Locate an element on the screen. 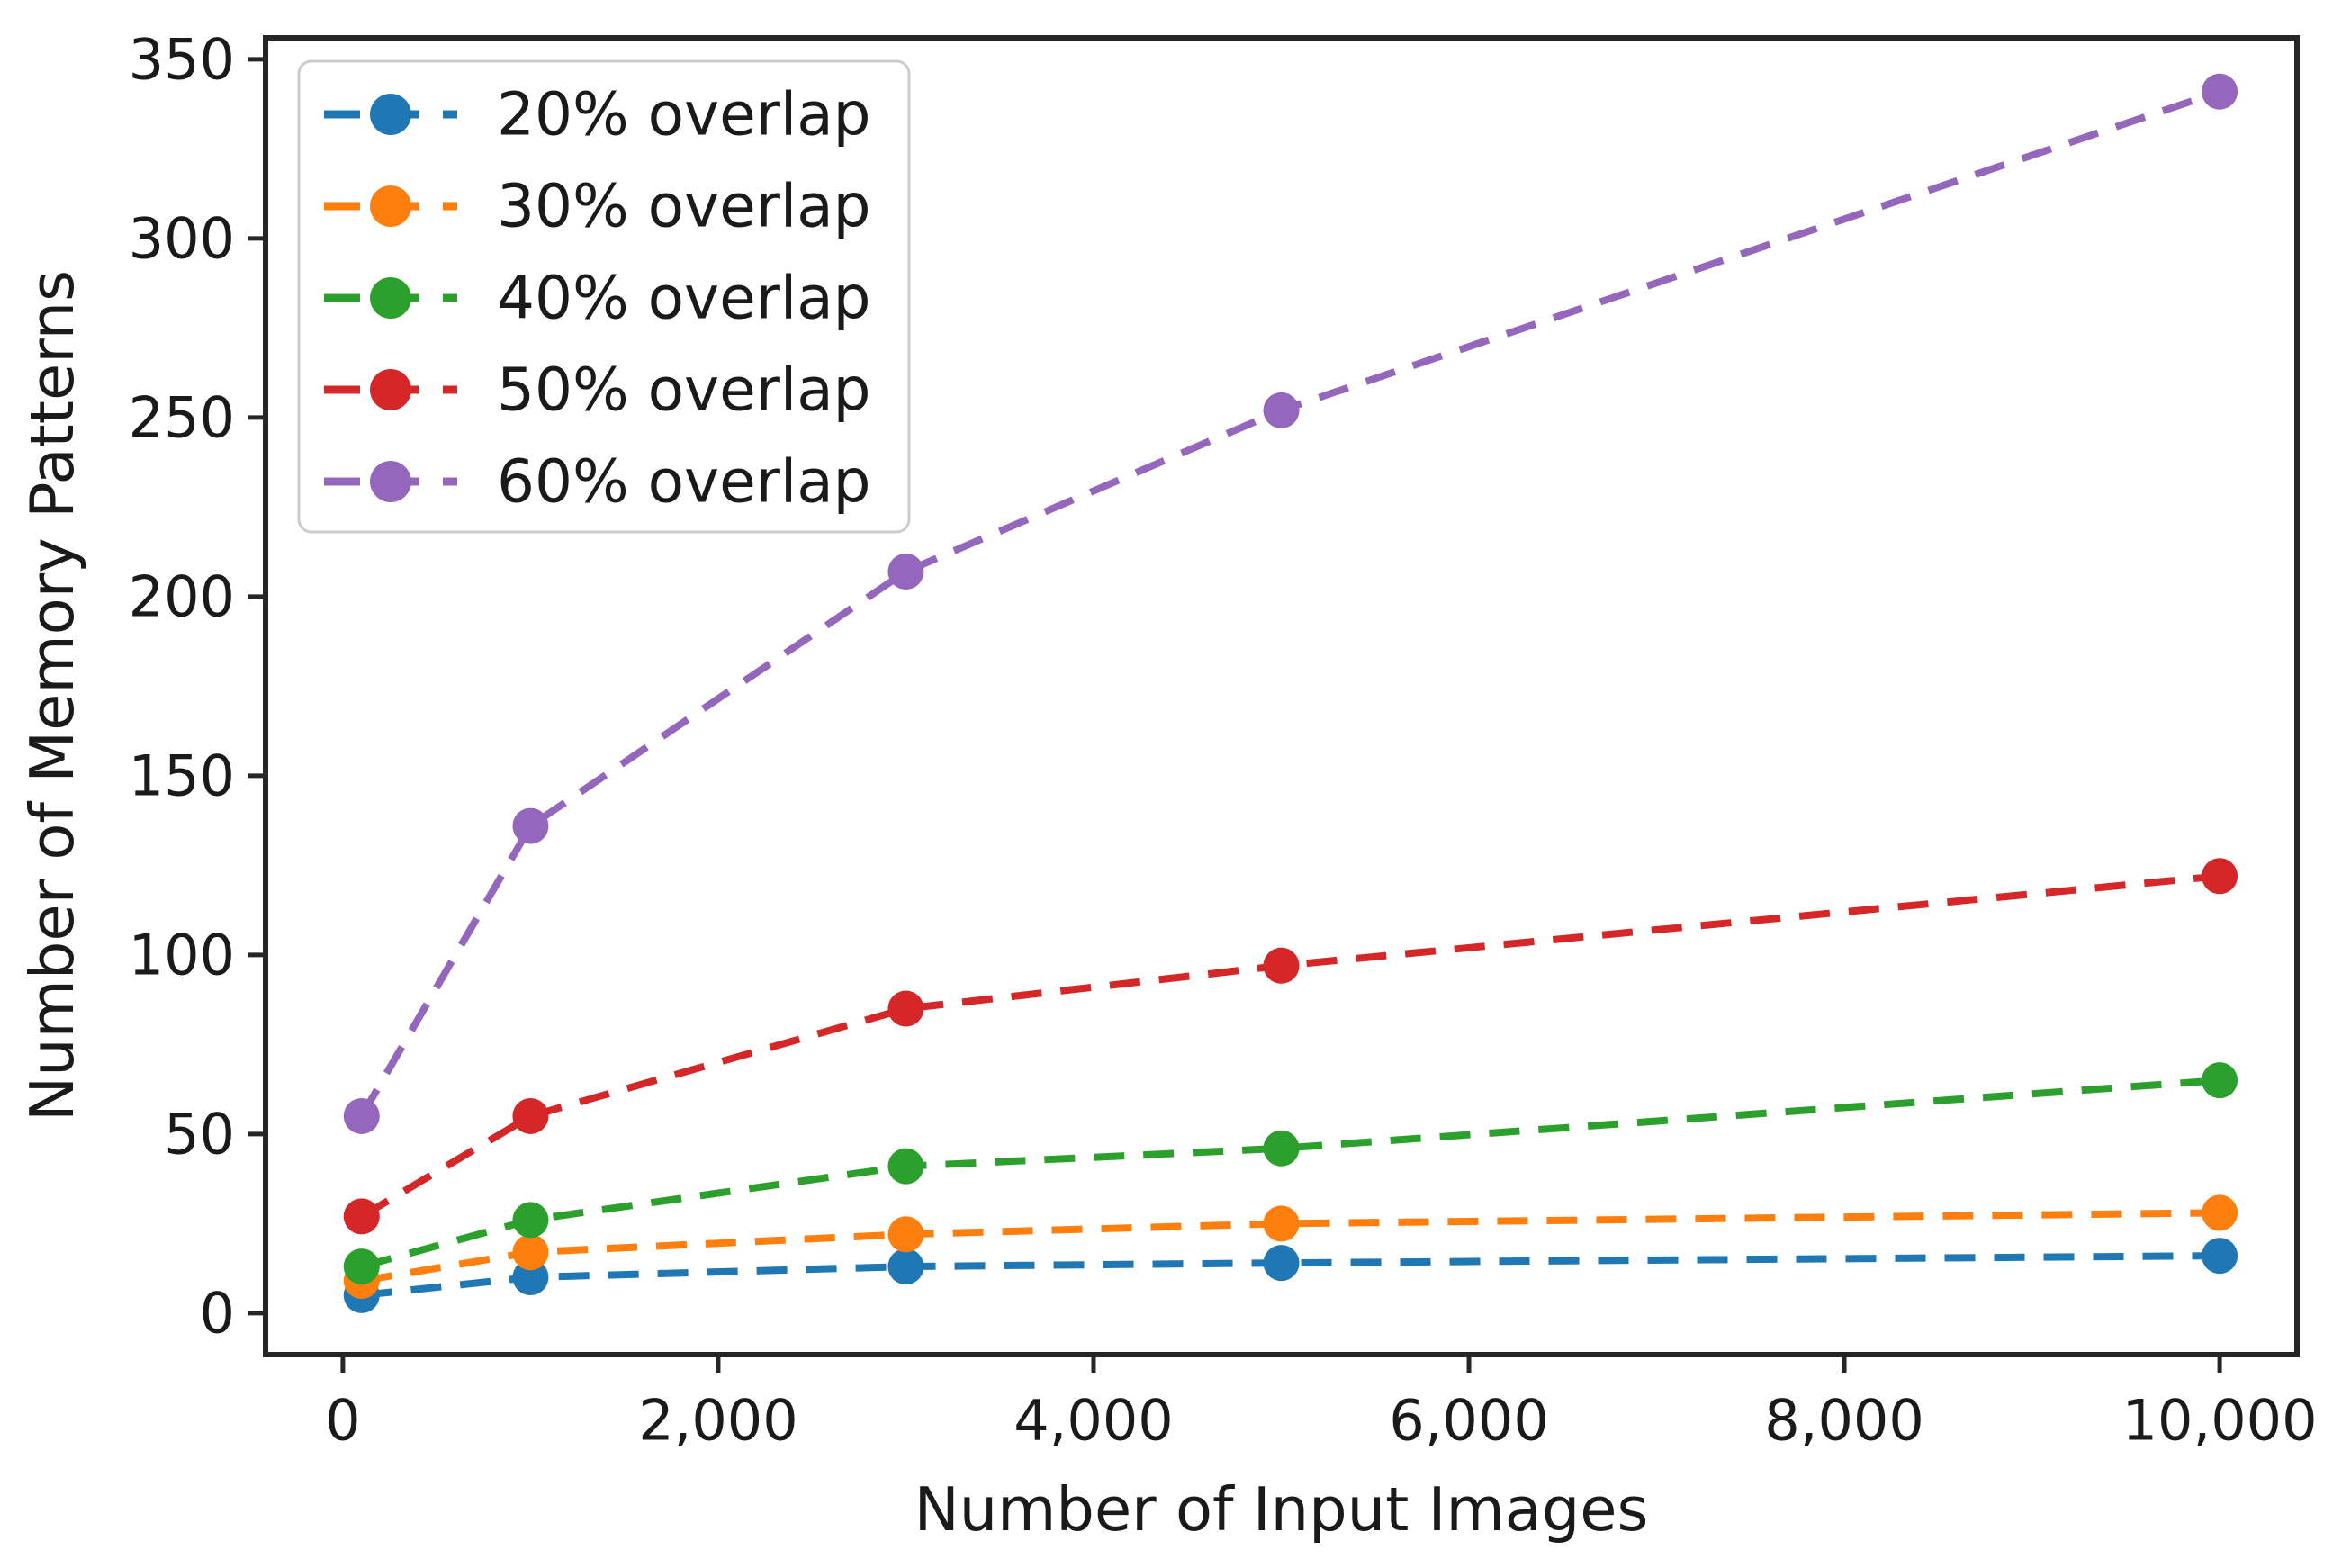 Image resolution: width=2333 pixels, height=1568 pixels. x-tick-label: 8,000 is located at coordinates (1844, 1420).